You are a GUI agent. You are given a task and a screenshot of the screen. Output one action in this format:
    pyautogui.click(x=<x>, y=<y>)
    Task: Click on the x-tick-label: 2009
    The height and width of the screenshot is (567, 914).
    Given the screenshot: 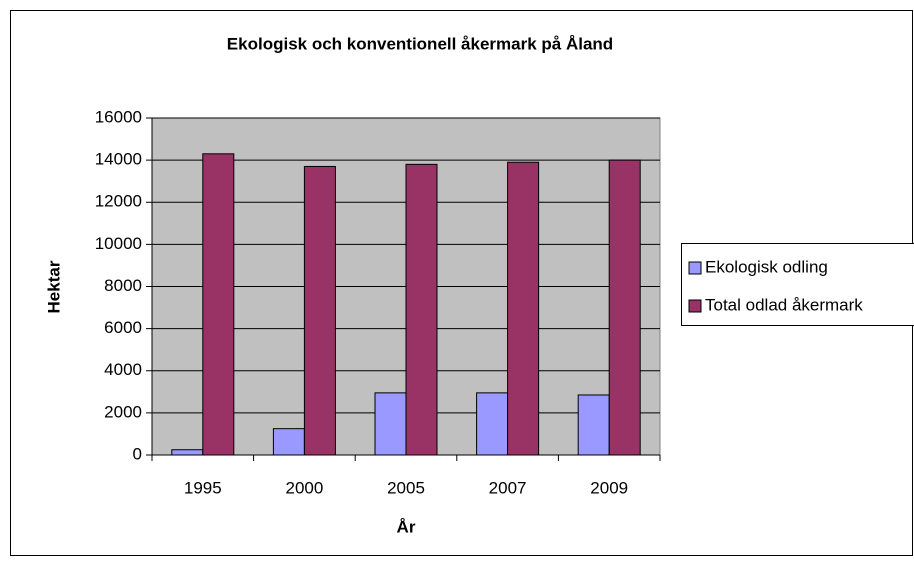 What is the action you would take?
    pyautogui.click(x=609, y=487)
    